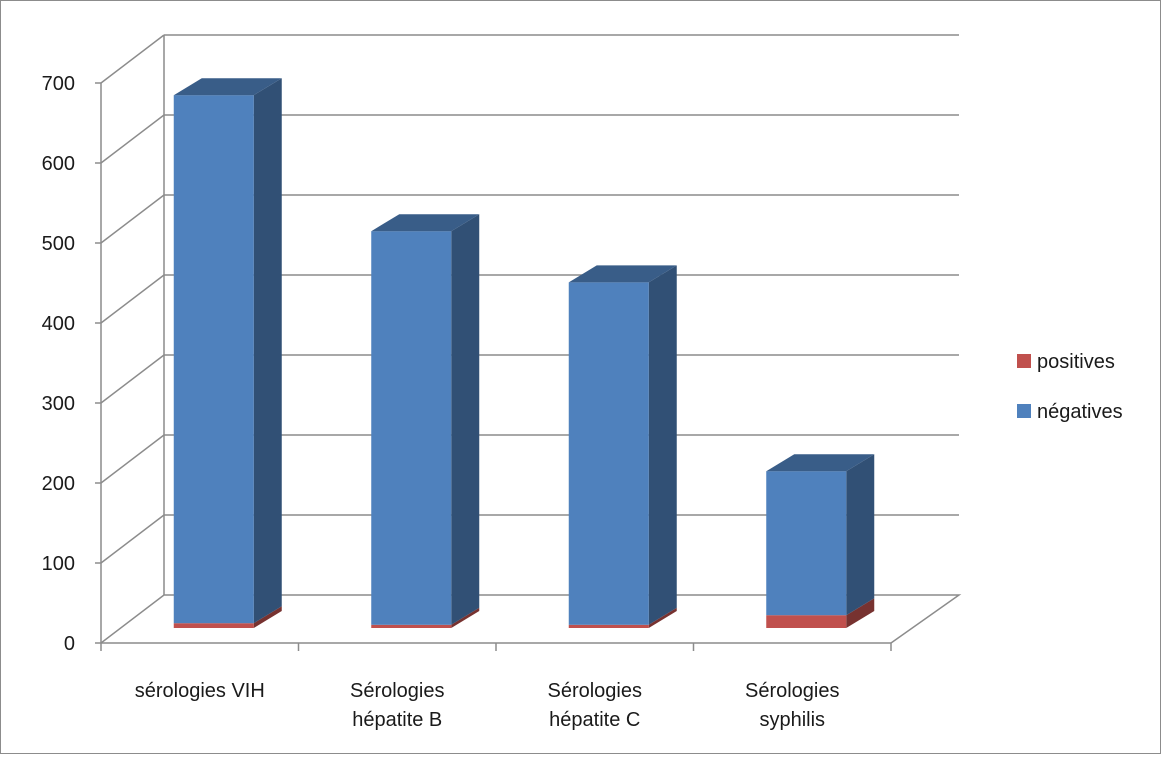 This screenshot has width=1163, height=757. I want to click on floor-outline, so click(531, 619).